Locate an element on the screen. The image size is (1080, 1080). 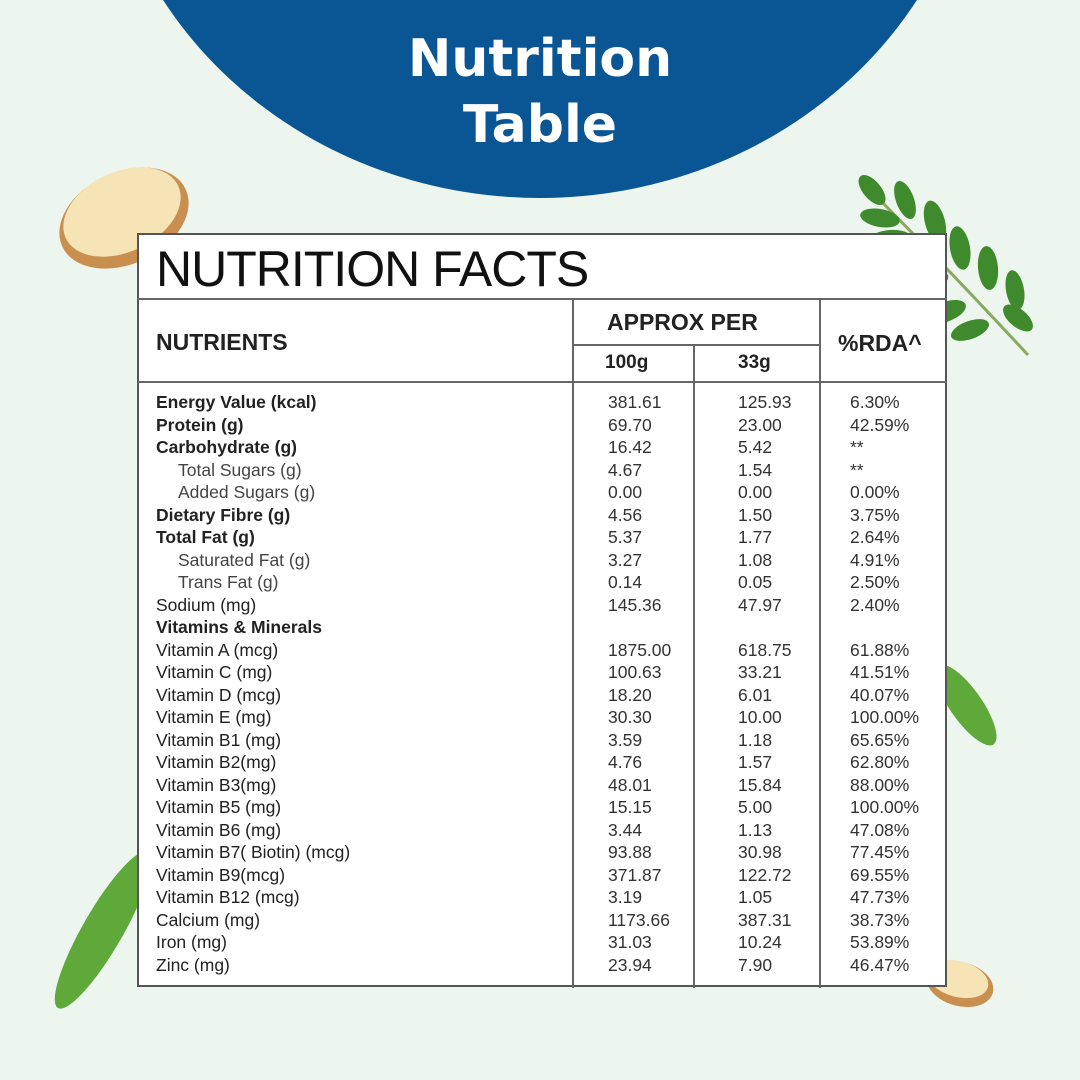
nutrient-name: Vitamin B3(mg) is located at coordinates (216, 784).